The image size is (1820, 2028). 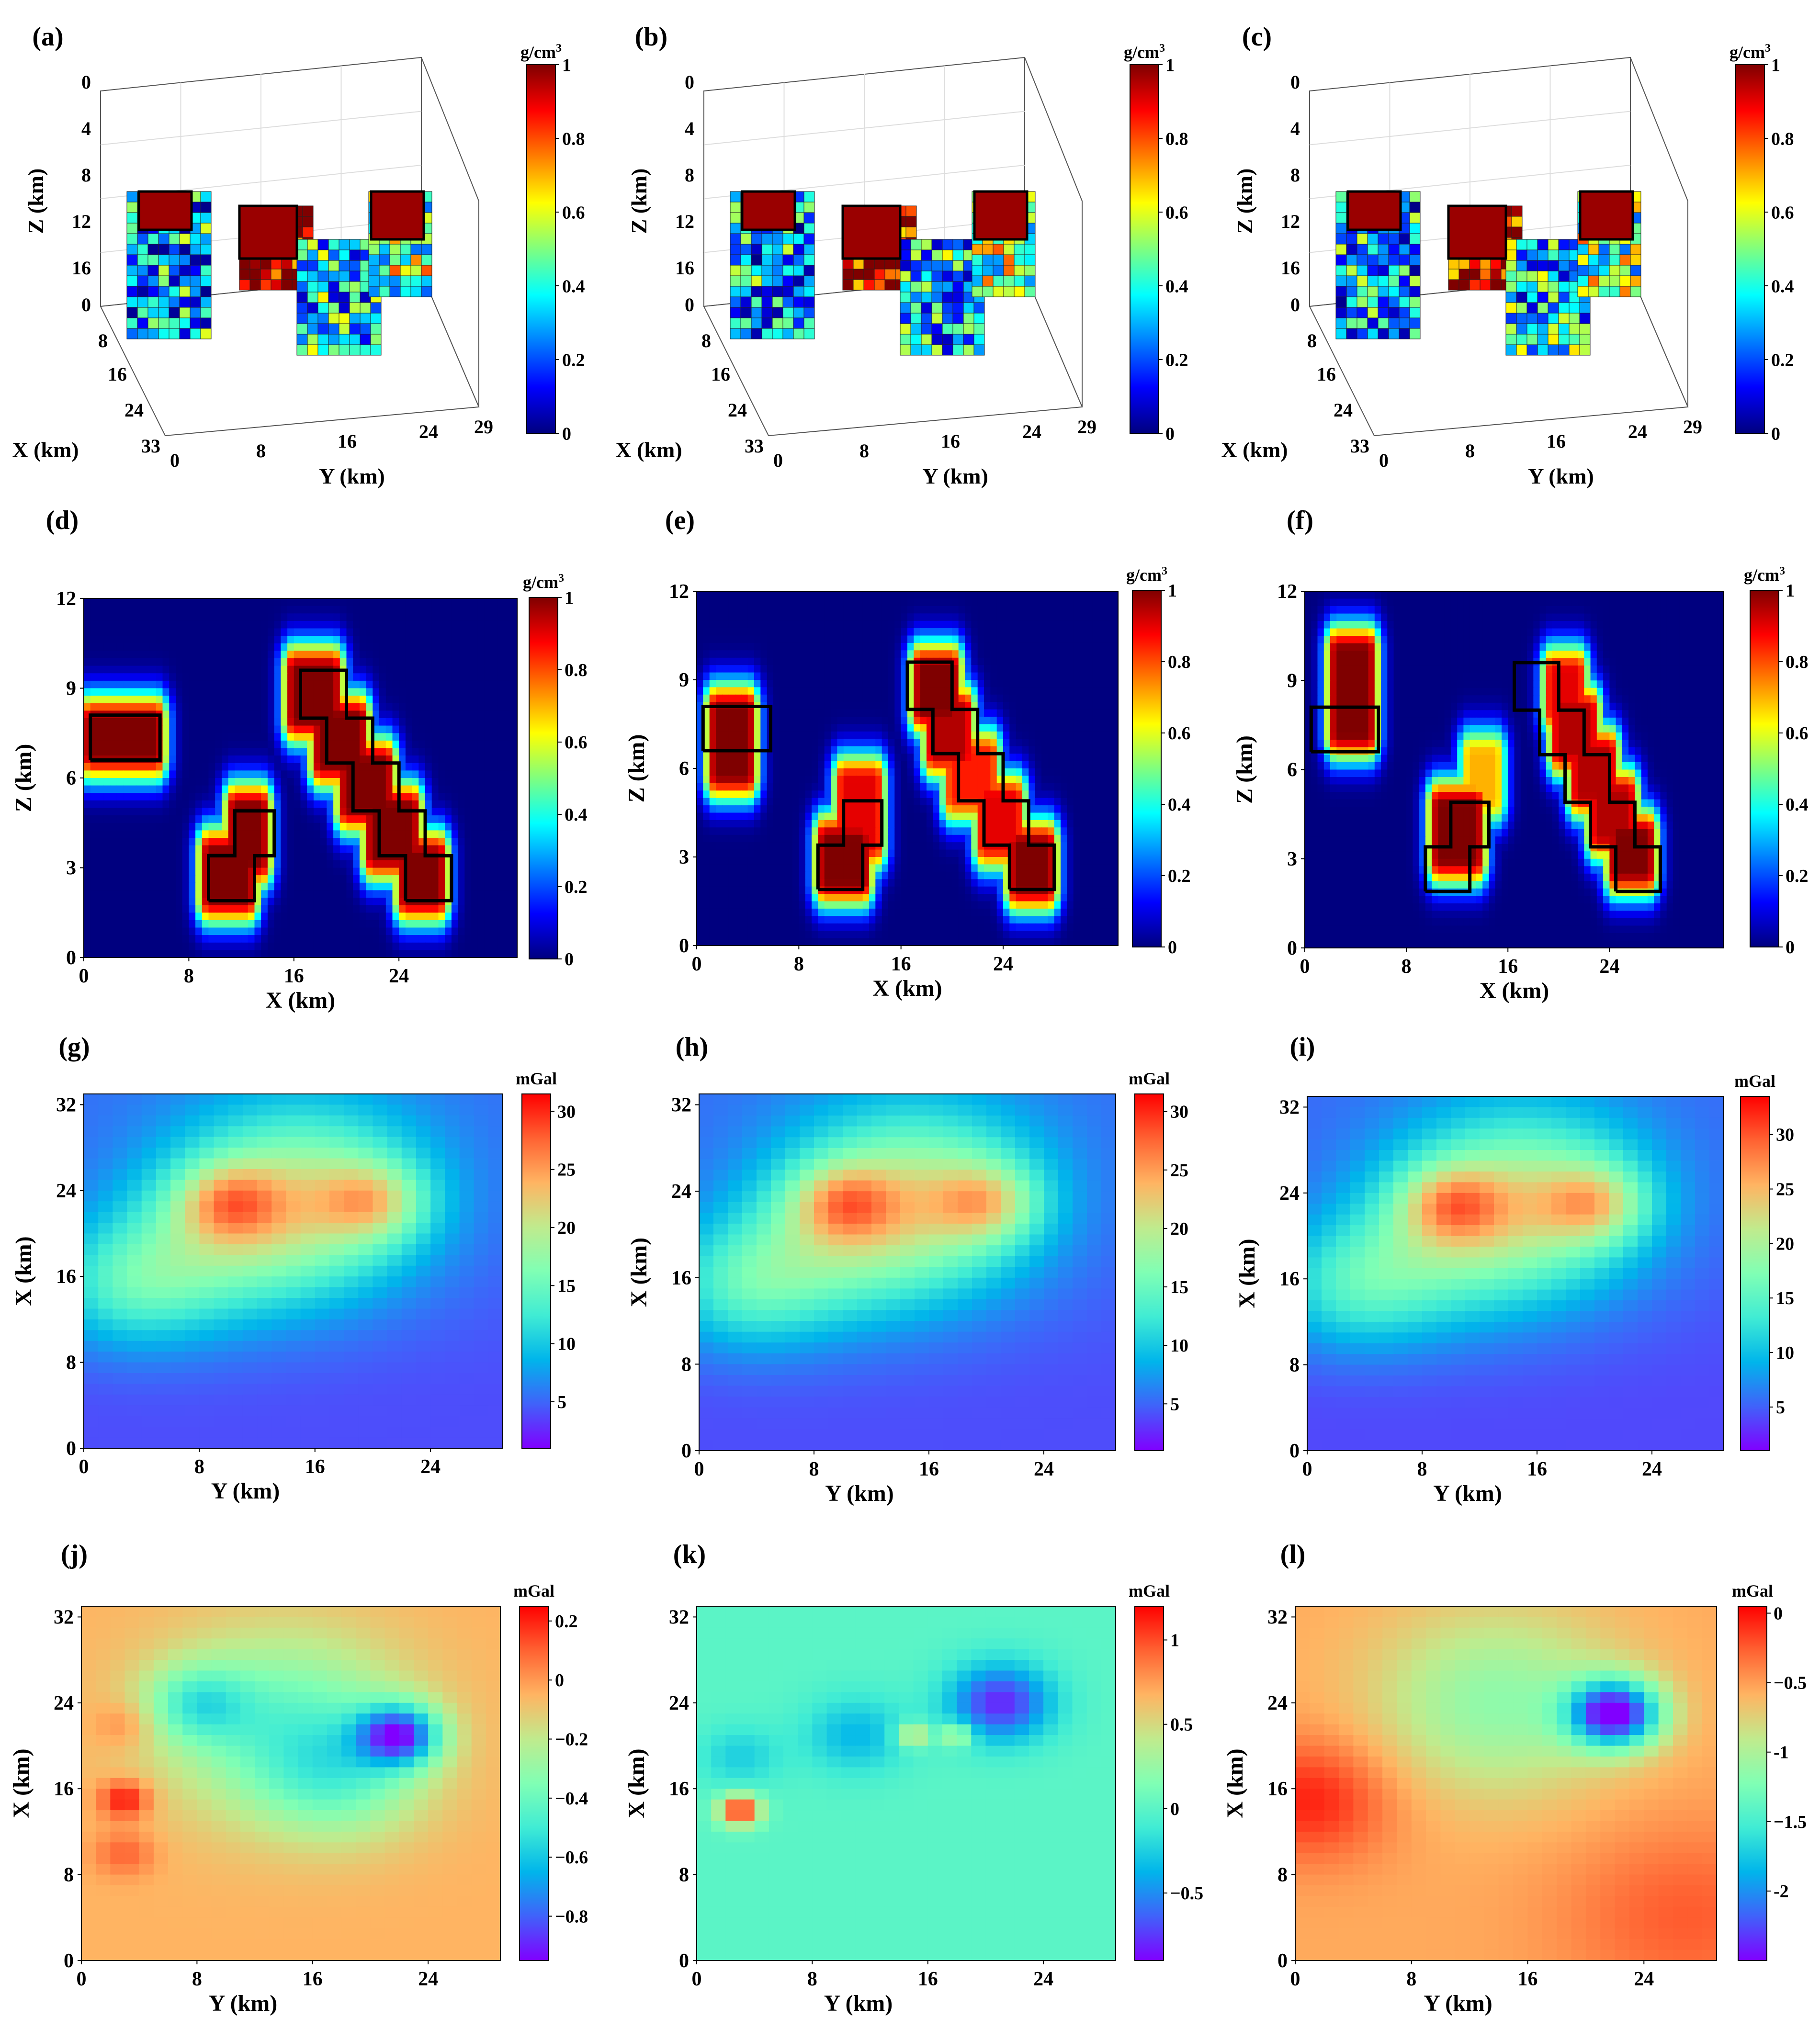 I want to click on colorbar-tick-label: 0.6, so click(x=576, y=742).